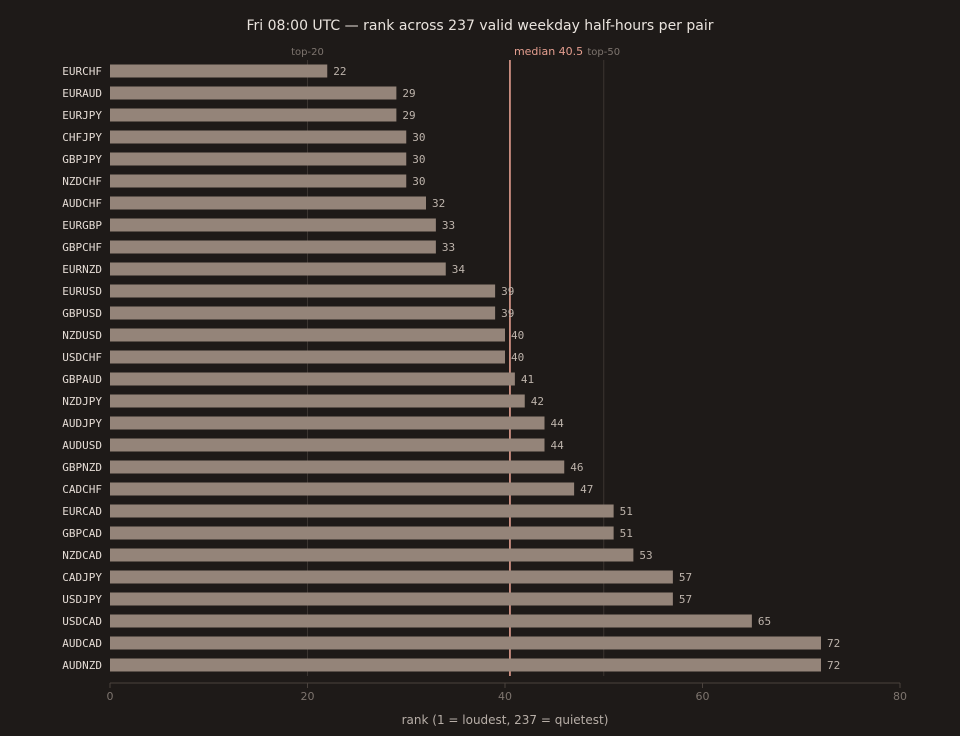 The width and height of the screenshot is (960, 736). Describe the element at coordinates (82, 225) in the screenshot. I see `category-label-eurgbp: EURGBP` at that location.